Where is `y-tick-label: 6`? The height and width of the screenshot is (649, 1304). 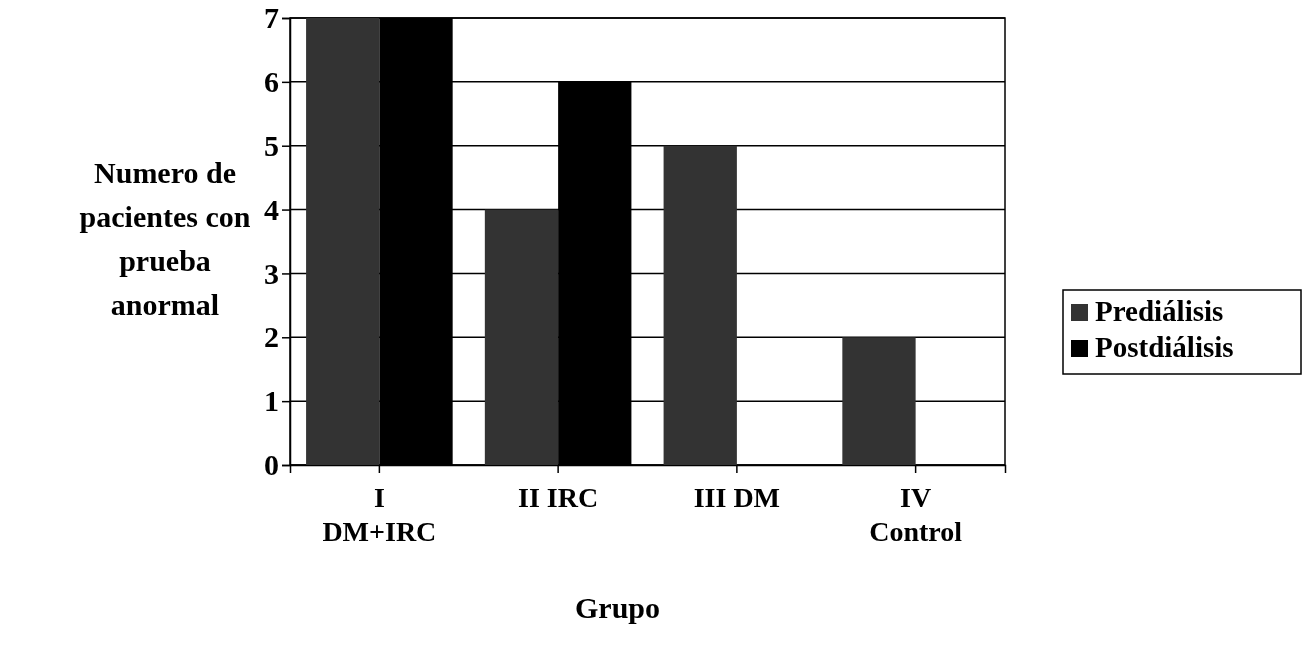
y-tick-label: 6 is located at coordinates (271, 81).